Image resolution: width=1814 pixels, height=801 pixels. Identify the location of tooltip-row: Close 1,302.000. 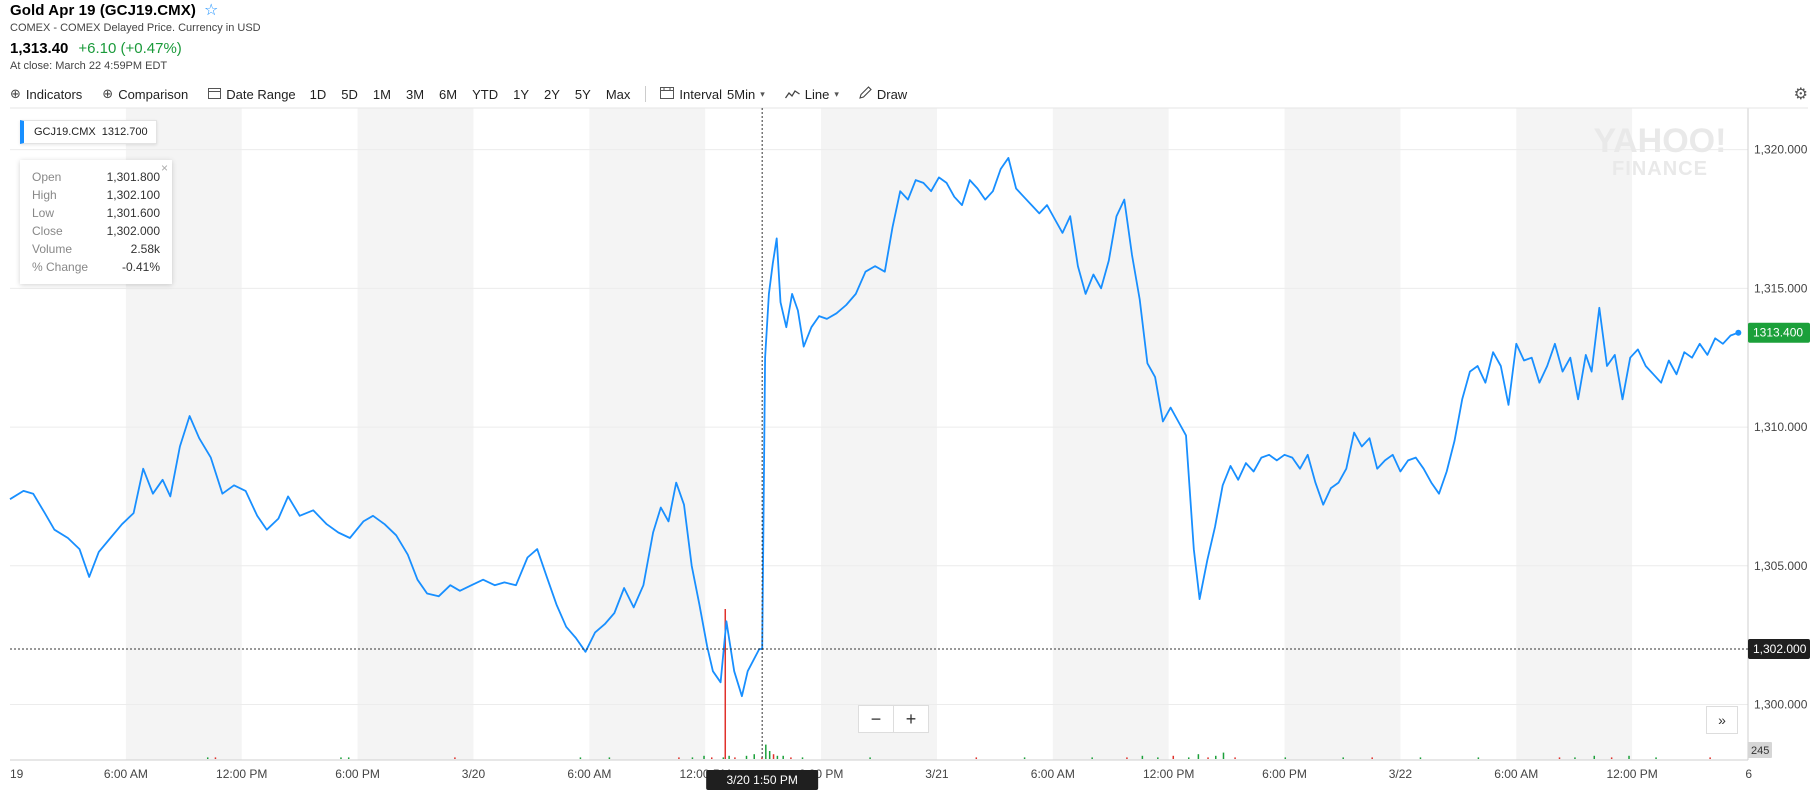
(96, 231).